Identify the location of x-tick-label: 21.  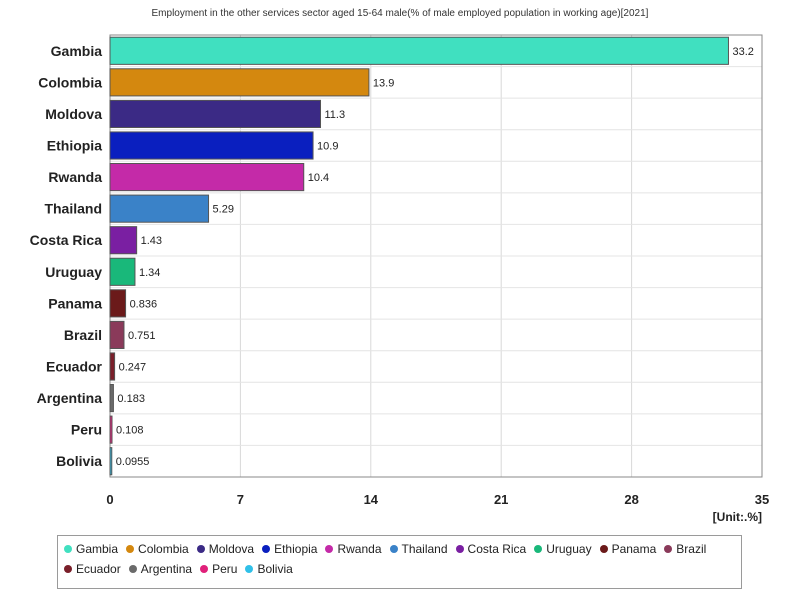
(501, 499).